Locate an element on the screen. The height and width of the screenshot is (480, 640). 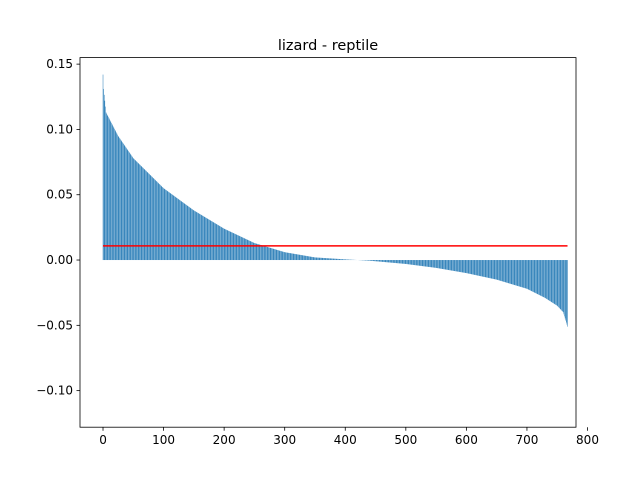
x-tick-label: 0 is located at coordinates (103, 440).